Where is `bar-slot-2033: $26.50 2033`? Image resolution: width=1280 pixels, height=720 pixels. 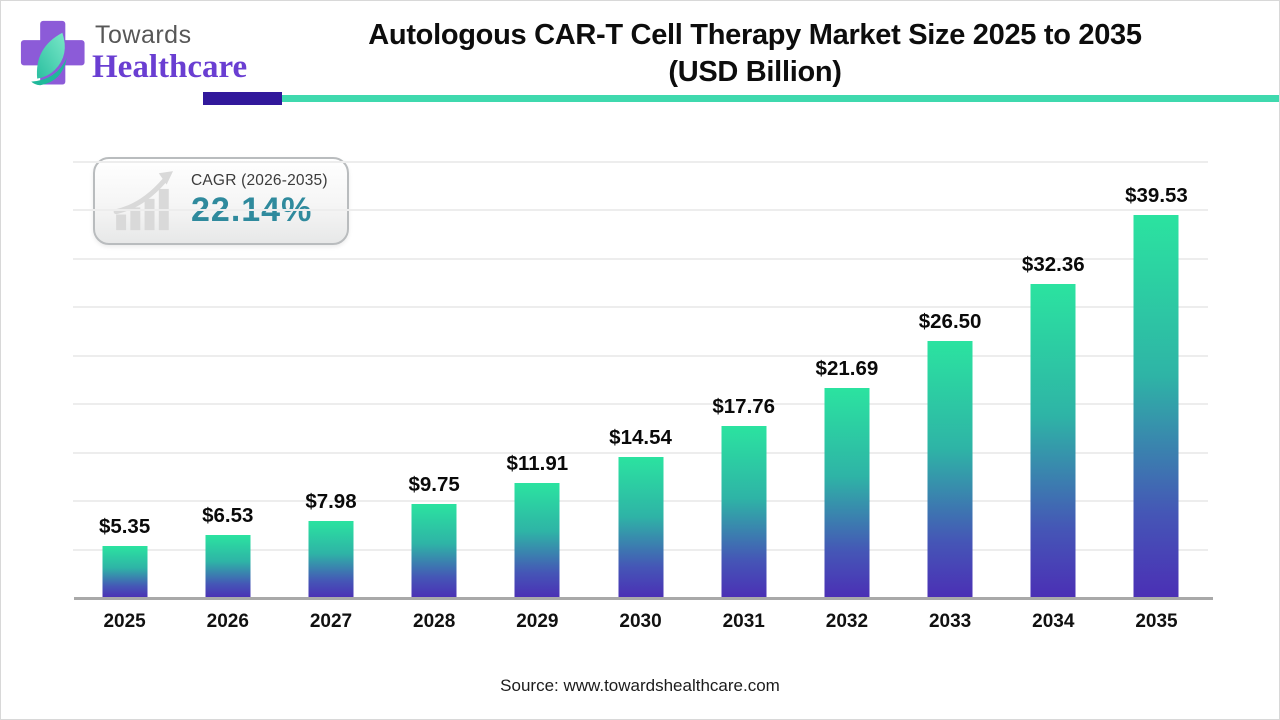
bar-slot-2033: $26.50 2033 is located at coordinates (950, 397).